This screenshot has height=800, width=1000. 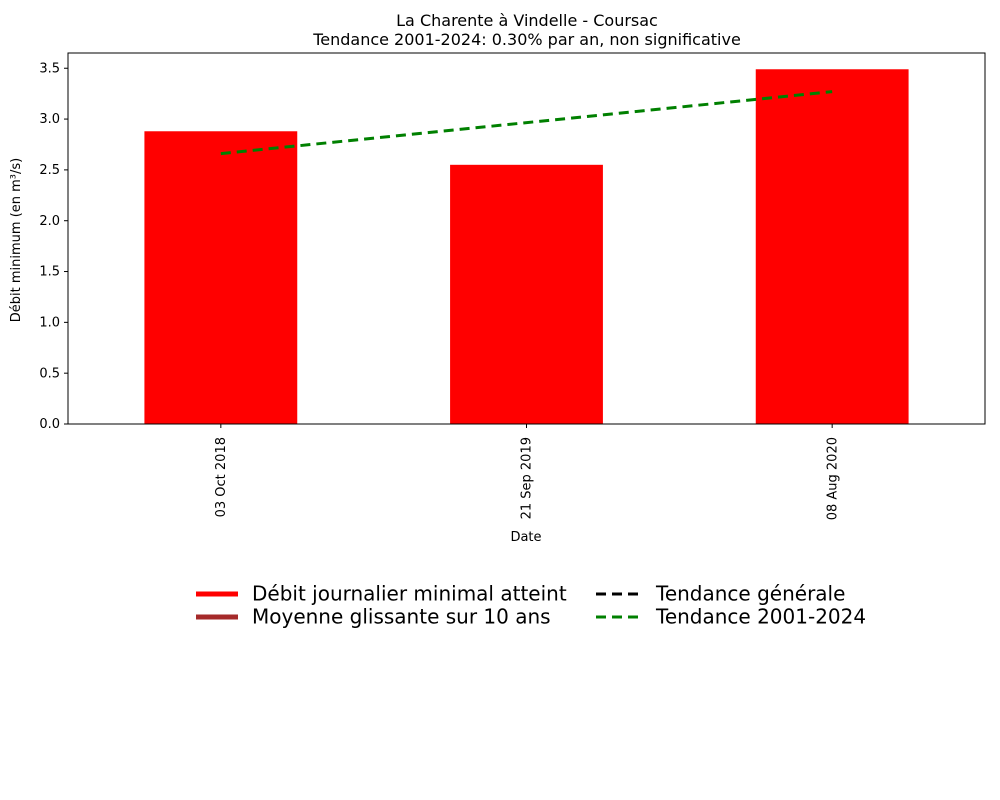 What do you see at coordinates (53, 246) in the screenshot?
I see `y-axis-ticks: 0.0 0.5 1.0 1.5 2.0 2.5 3.0 3.5` at bounding box center [53, 246].